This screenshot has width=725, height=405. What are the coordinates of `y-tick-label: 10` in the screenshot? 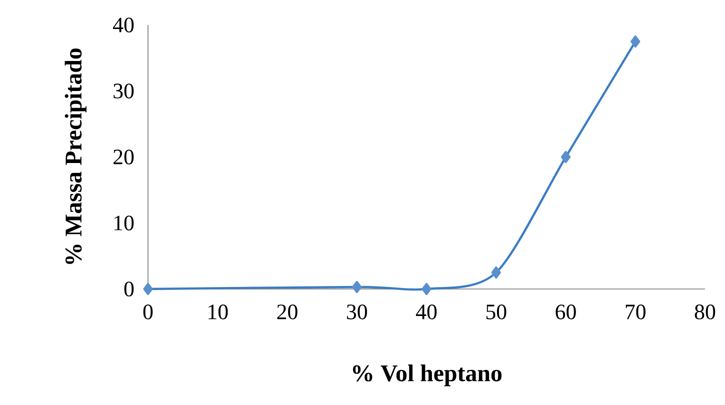 It's located at (124, 223).